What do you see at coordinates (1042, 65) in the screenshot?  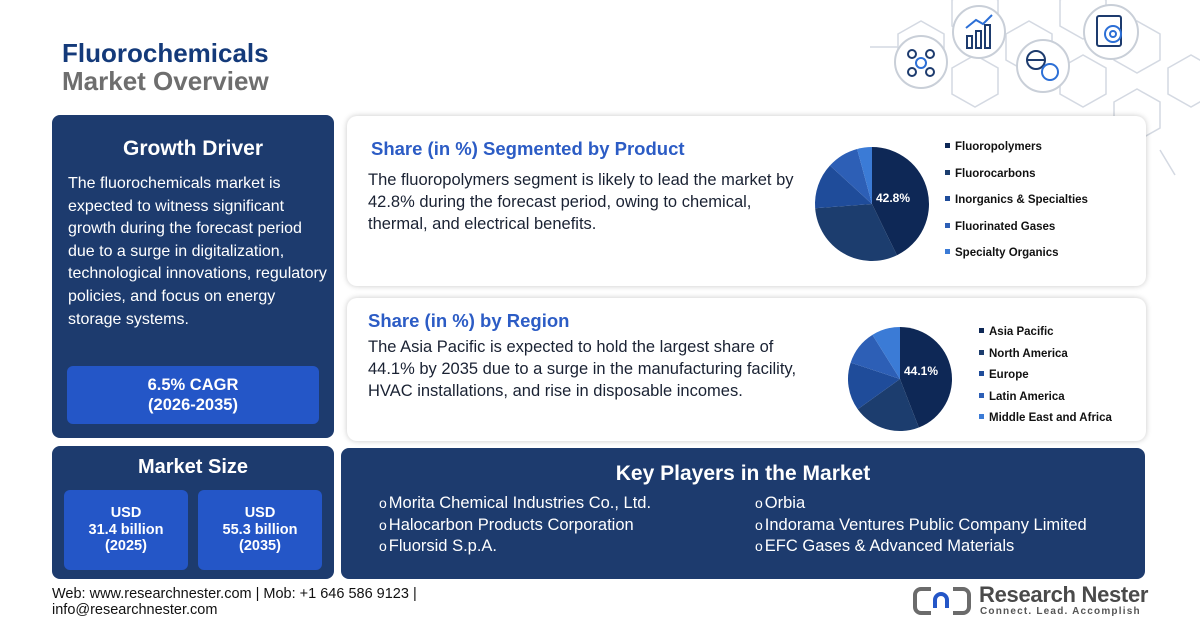 I see `globe-dollar-icon` at bounding box center [1042, 65].